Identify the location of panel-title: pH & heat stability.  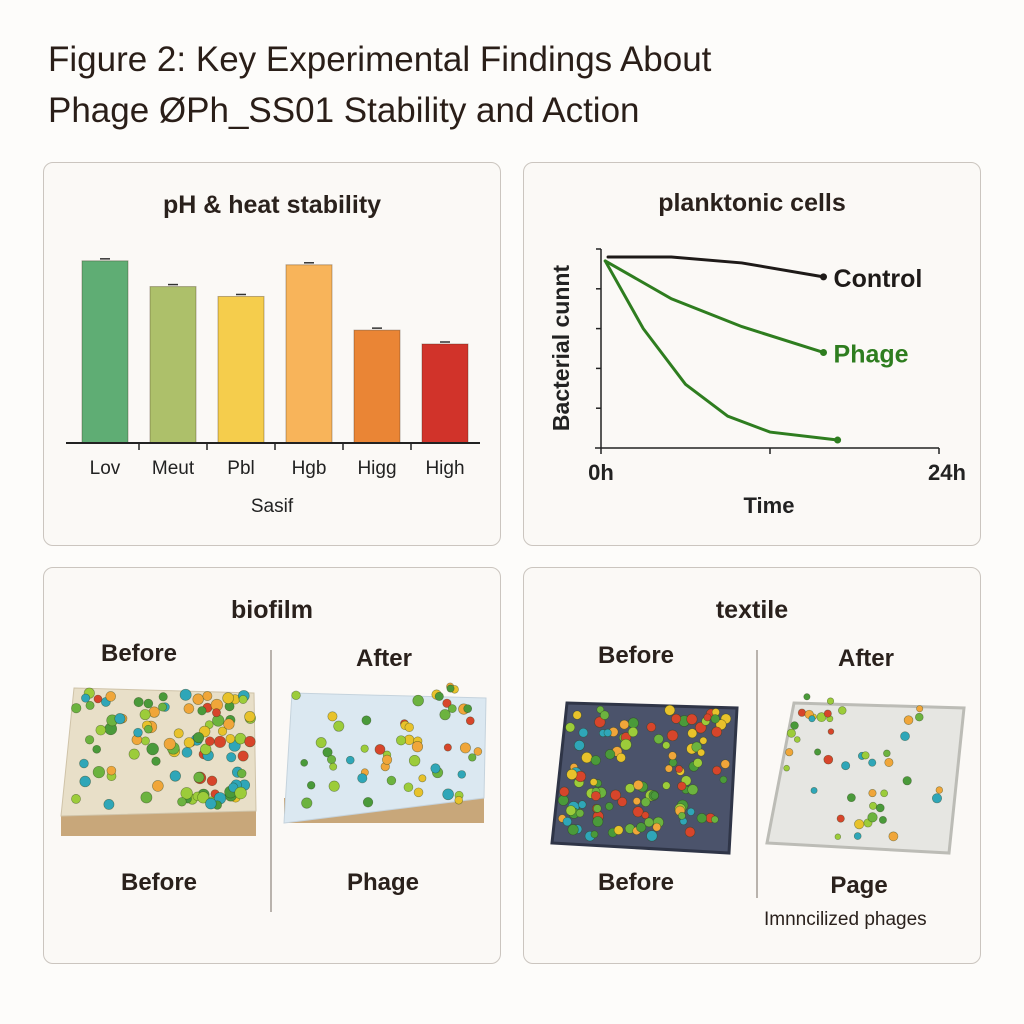
(272, 205).